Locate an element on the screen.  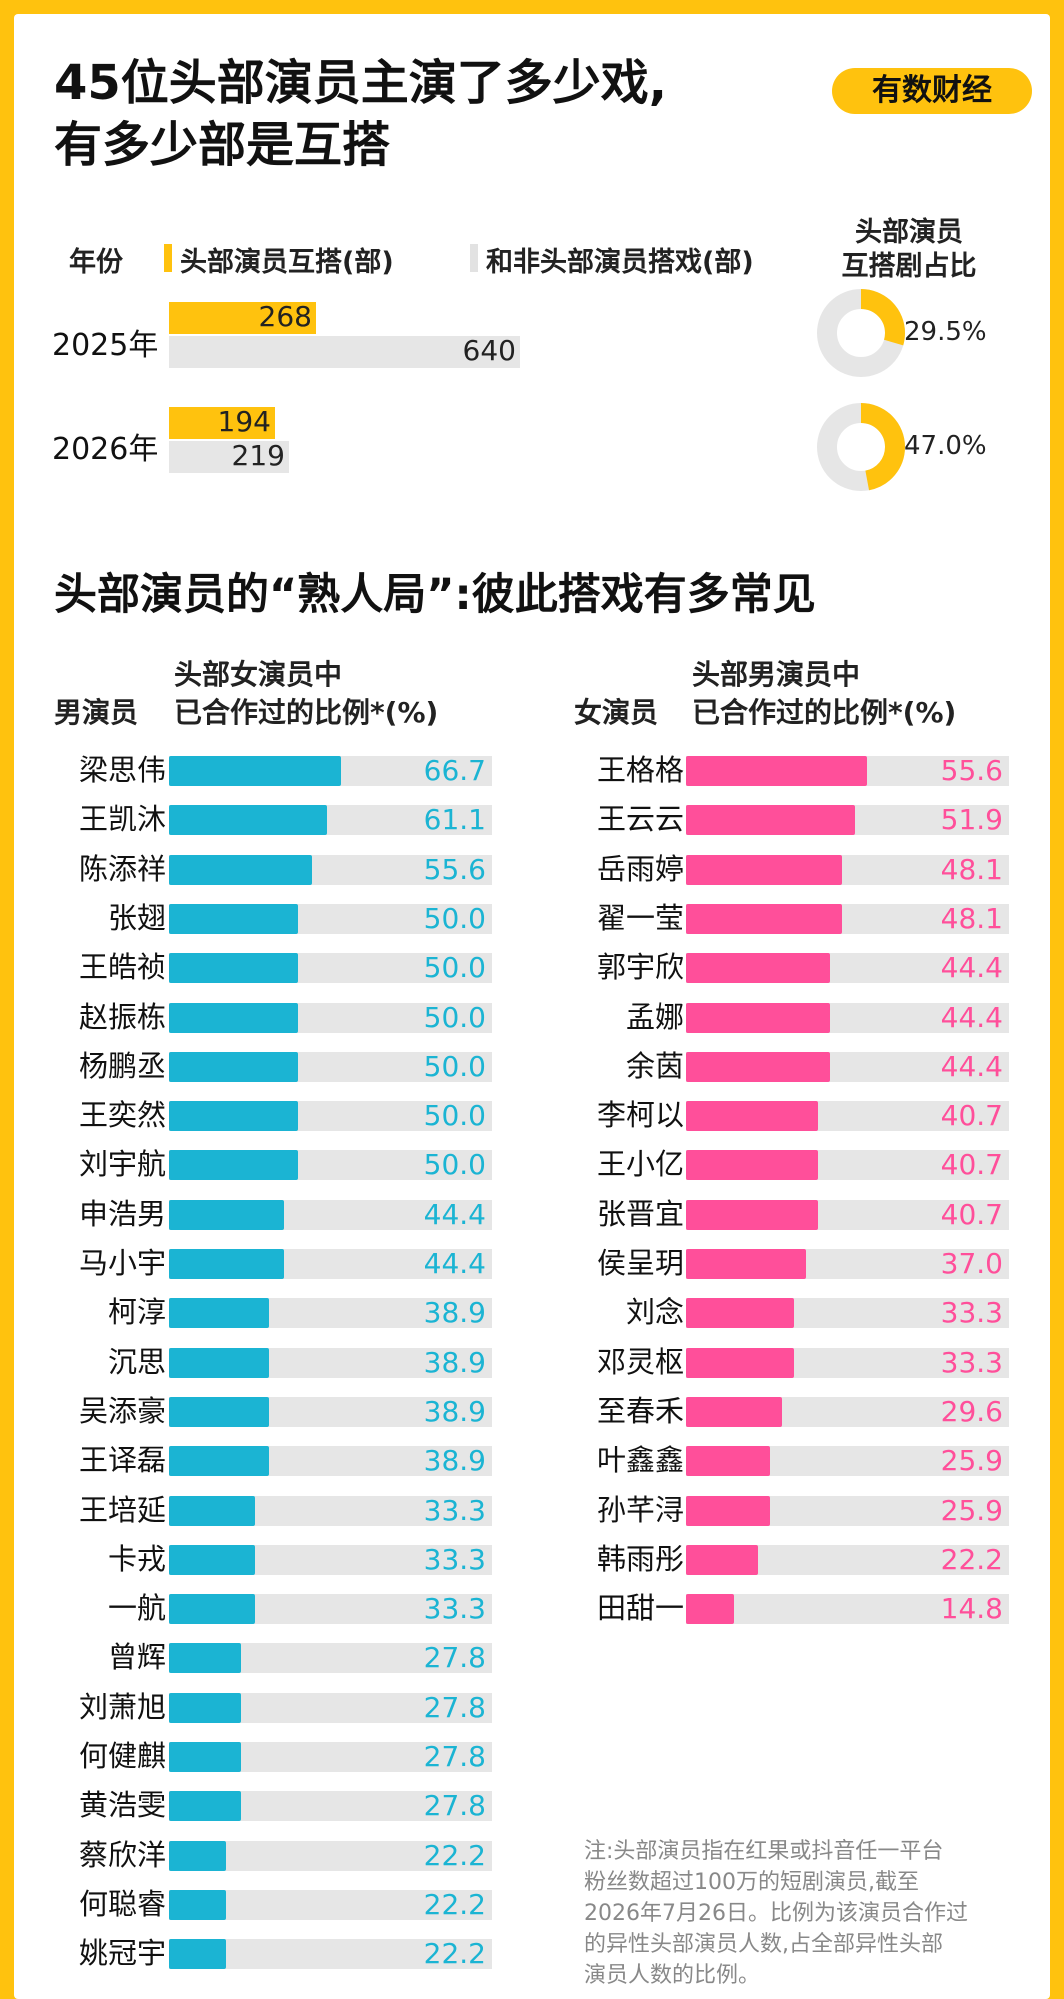
actor-name: 卡戎 is located at coordinates (136, 1559).